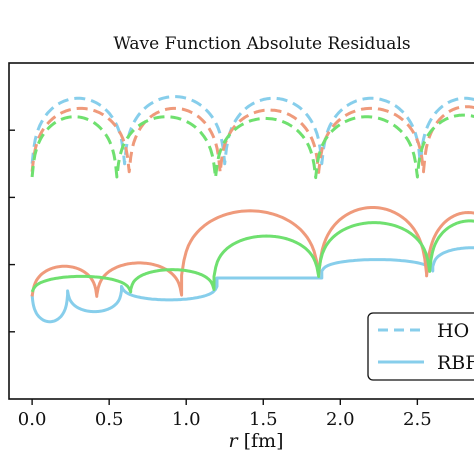  I want to click on x-tick-label: 0.0, so click(32, 419).